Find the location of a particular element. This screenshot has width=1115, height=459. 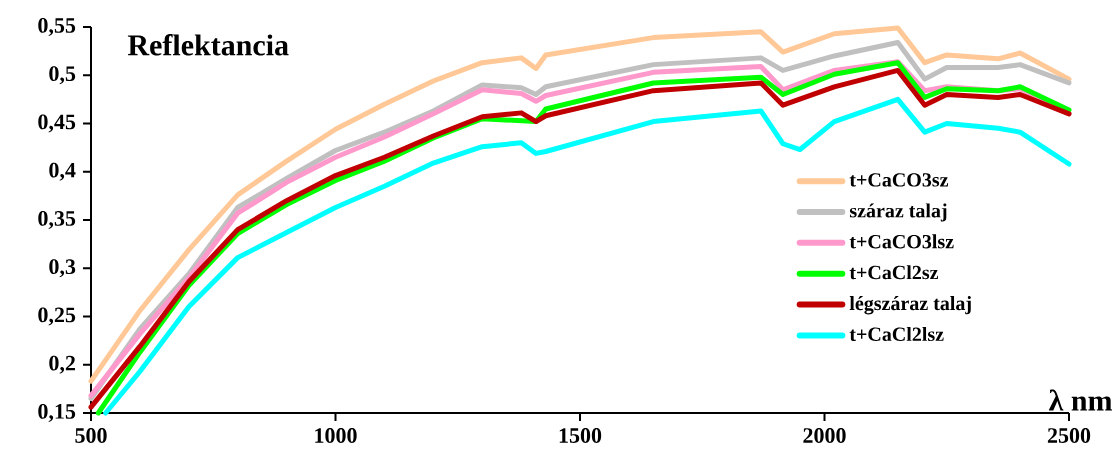

y-tick-label: 0,4 is located at coordinates (62, 171).